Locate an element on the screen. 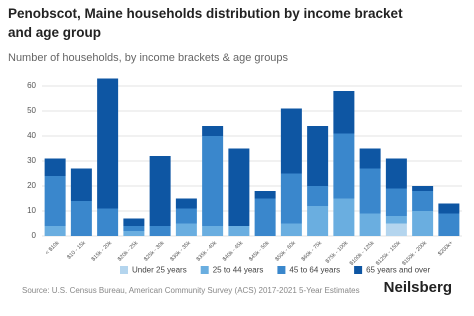  y-tick-label: 60 is located at coordinates (31, 85).